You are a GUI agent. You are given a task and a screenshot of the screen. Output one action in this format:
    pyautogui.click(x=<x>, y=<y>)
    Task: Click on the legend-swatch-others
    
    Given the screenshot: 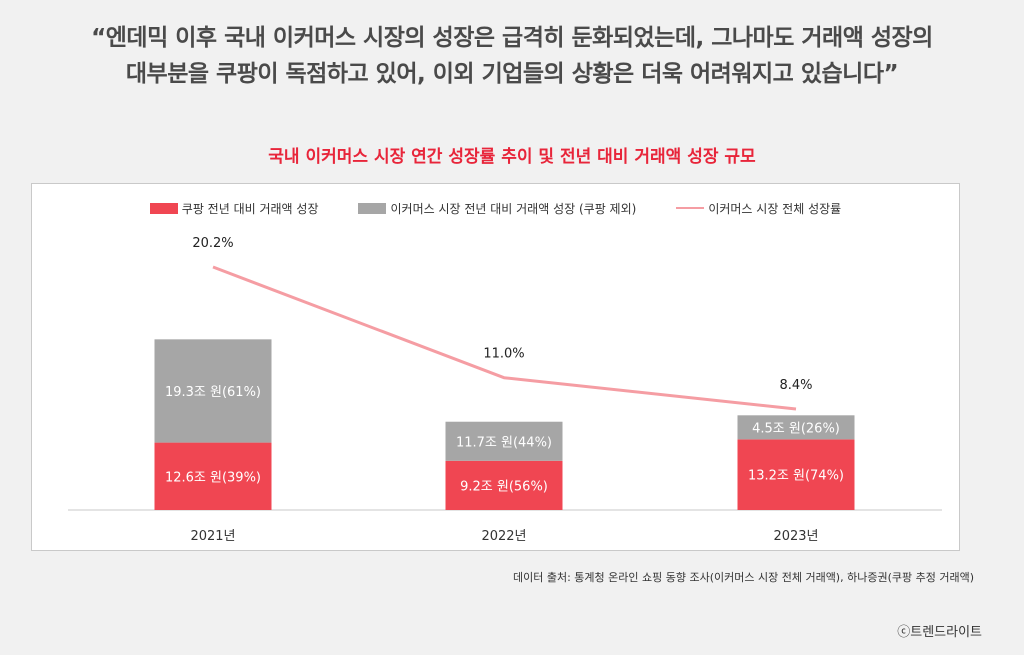 What is the action you would take?
    pyautogui.click(x=372, y=208)
    